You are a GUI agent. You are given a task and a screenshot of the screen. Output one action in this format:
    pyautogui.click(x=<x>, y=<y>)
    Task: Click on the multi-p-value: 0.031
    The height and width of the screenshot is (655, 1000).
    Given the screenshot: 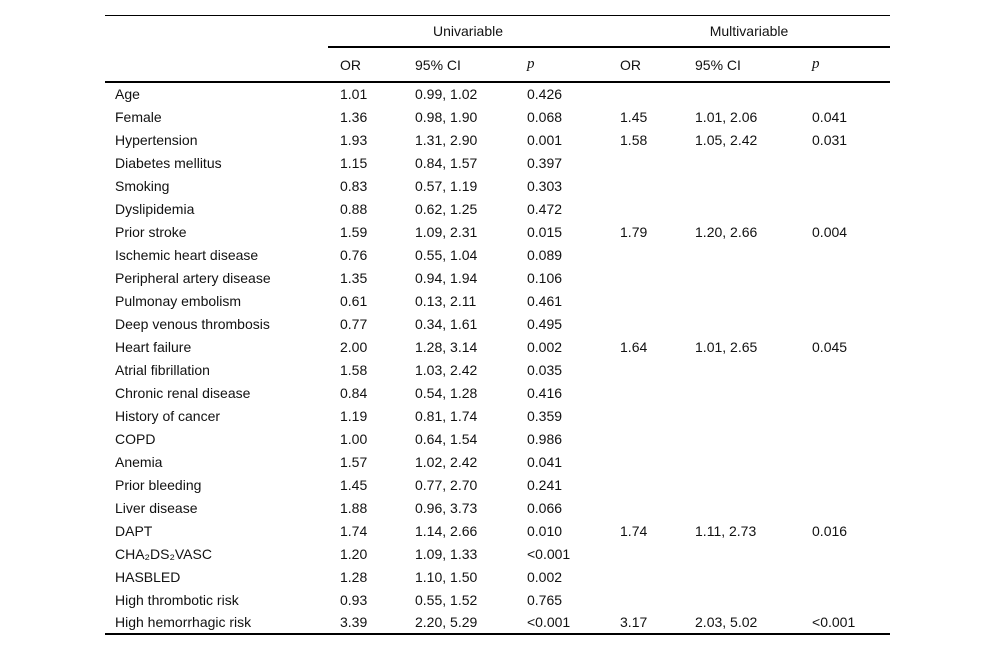 What is the action you would take?
    pyautogui.click(x=830, y=139)
    